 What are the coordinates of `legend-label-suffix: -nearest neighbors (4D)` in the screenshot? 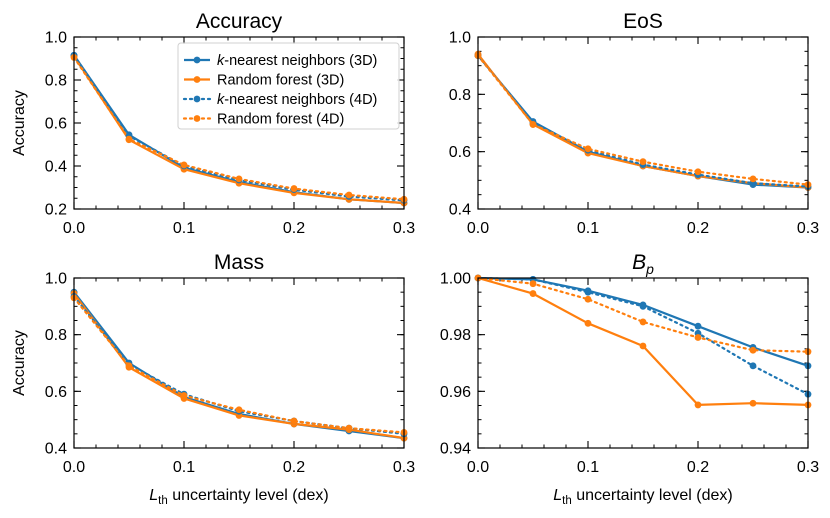 It's located at (300, 100).